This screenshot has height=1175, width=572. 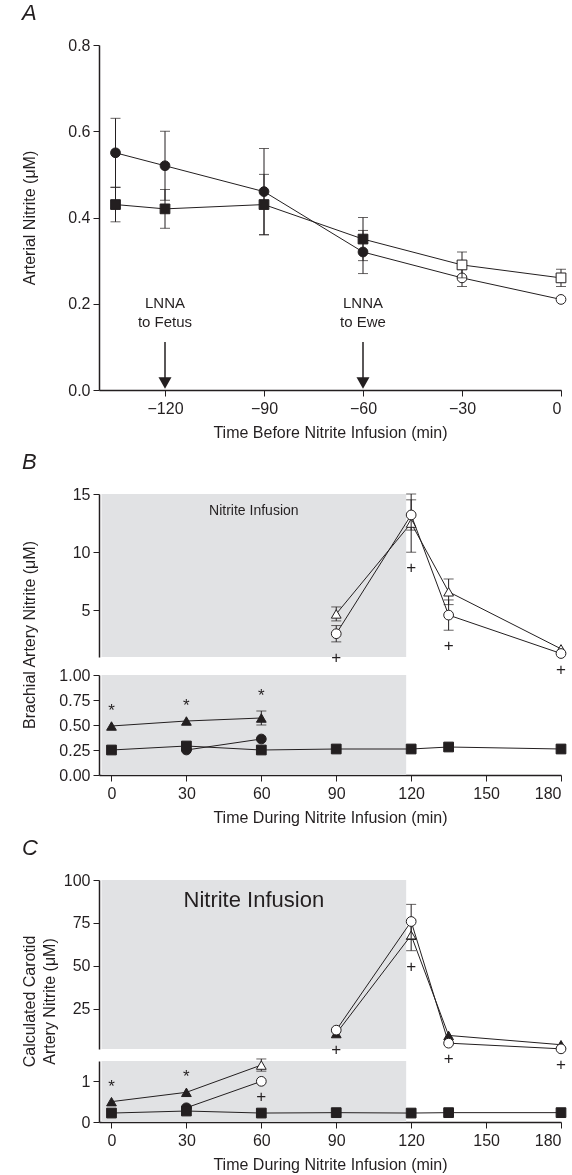 I want to click on ref-line-label: LNNA to Ewe, so click(x=363, y=312).